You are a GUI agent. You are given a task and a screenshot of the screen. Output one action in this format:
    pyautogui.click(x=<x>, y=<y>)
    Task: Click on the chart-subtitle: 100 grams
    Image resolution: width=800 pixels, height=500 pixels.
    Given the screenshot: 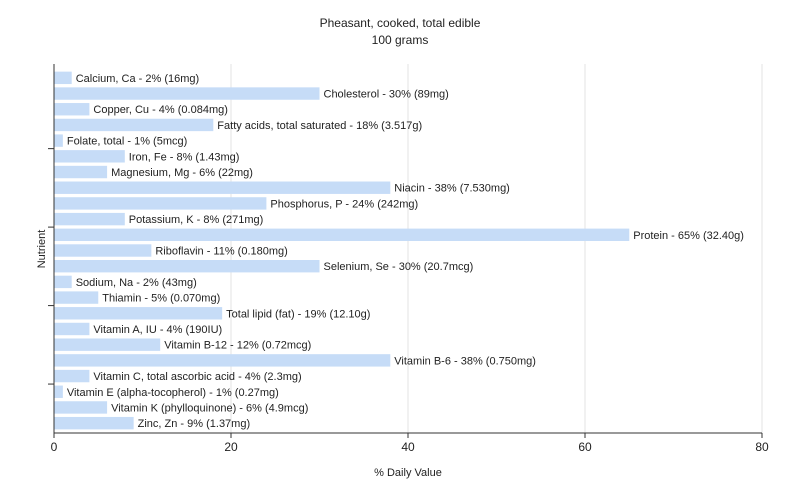 What is the action you would take?
    pyautogui.click(x=400, y=40)
    